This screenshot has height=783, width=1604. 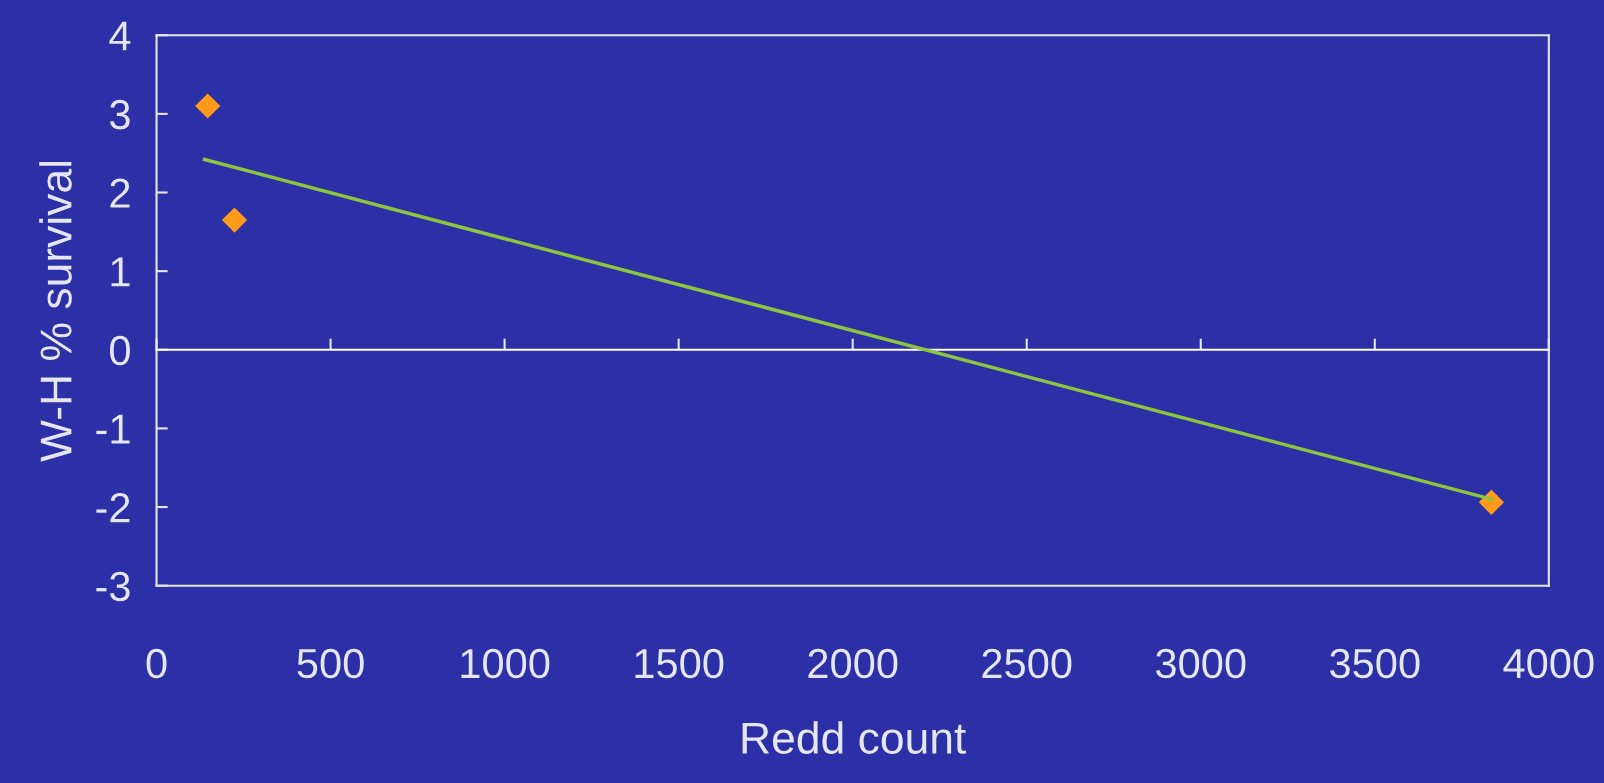 What do you see at coordinates (55, 311) in the screenshot?
I see `y-axis-title: W-H % survival` at bounding box center [55, 311].